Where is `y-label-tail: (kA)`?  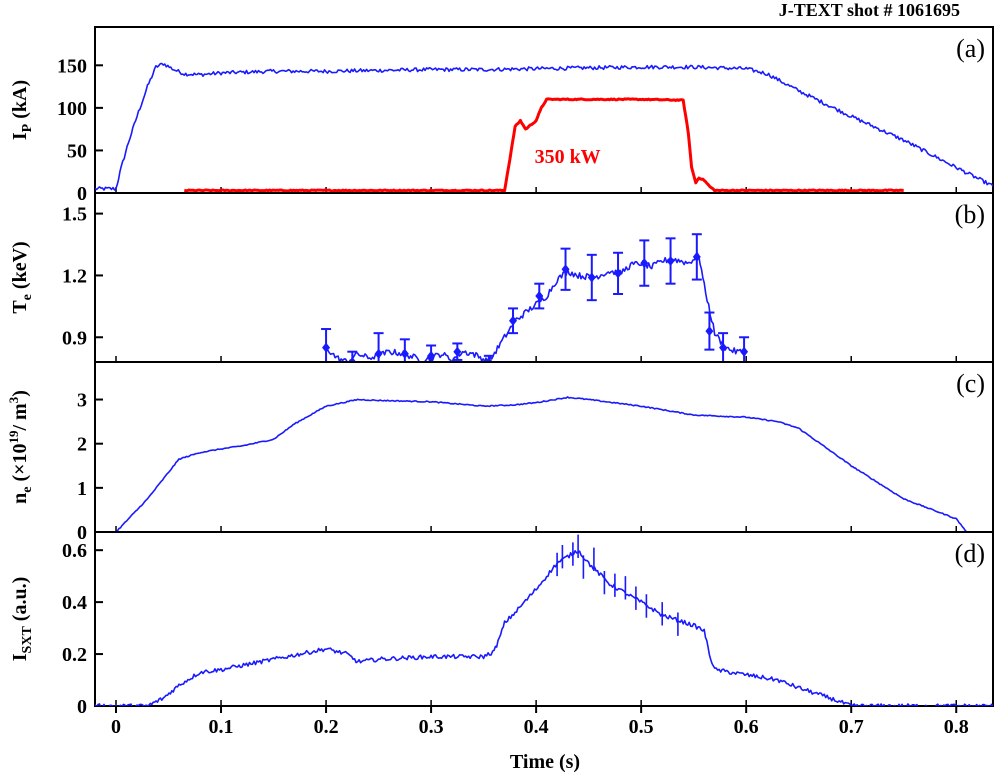 y-label-tail: (kA) is located at coordinates (20, 102).